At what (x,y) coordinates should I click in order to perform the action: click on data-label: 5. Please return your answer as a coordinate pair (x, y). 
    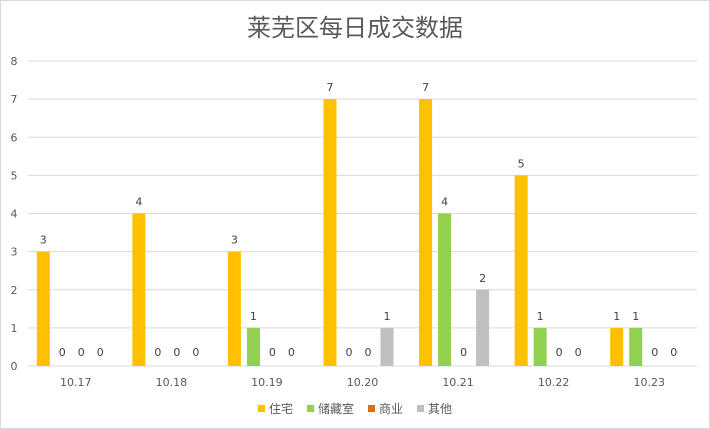
    Looking at the image, I should click on (521, 163).